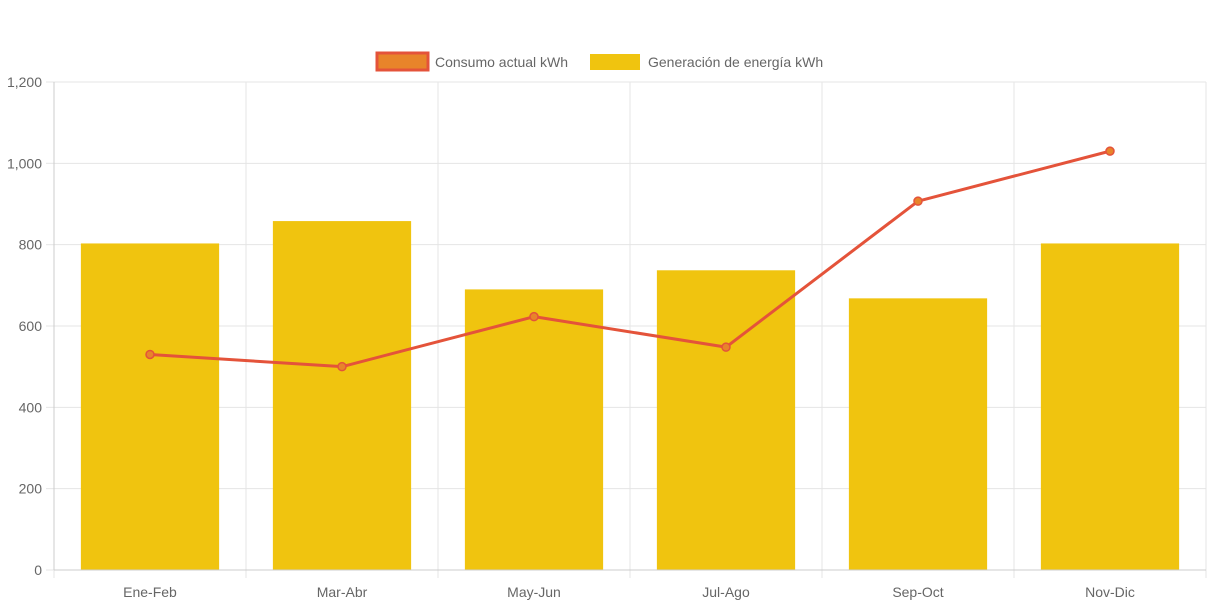 This screenshot has width=1213, height=606. I want to click on y-axis: 0 200 400 600 800 1,000 1,200, so click(31, 326).